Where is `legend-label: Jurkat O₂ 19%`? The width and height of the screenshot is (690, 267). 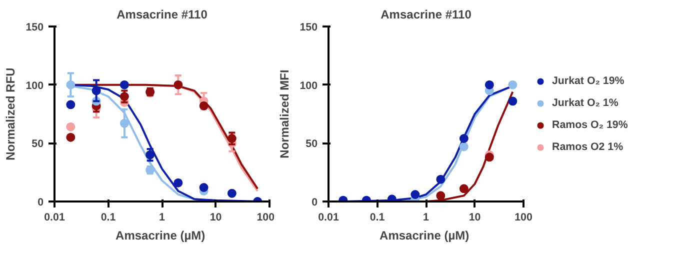 legend-label: Jurkat O₂ 19% is located at coordinates (588, 80).